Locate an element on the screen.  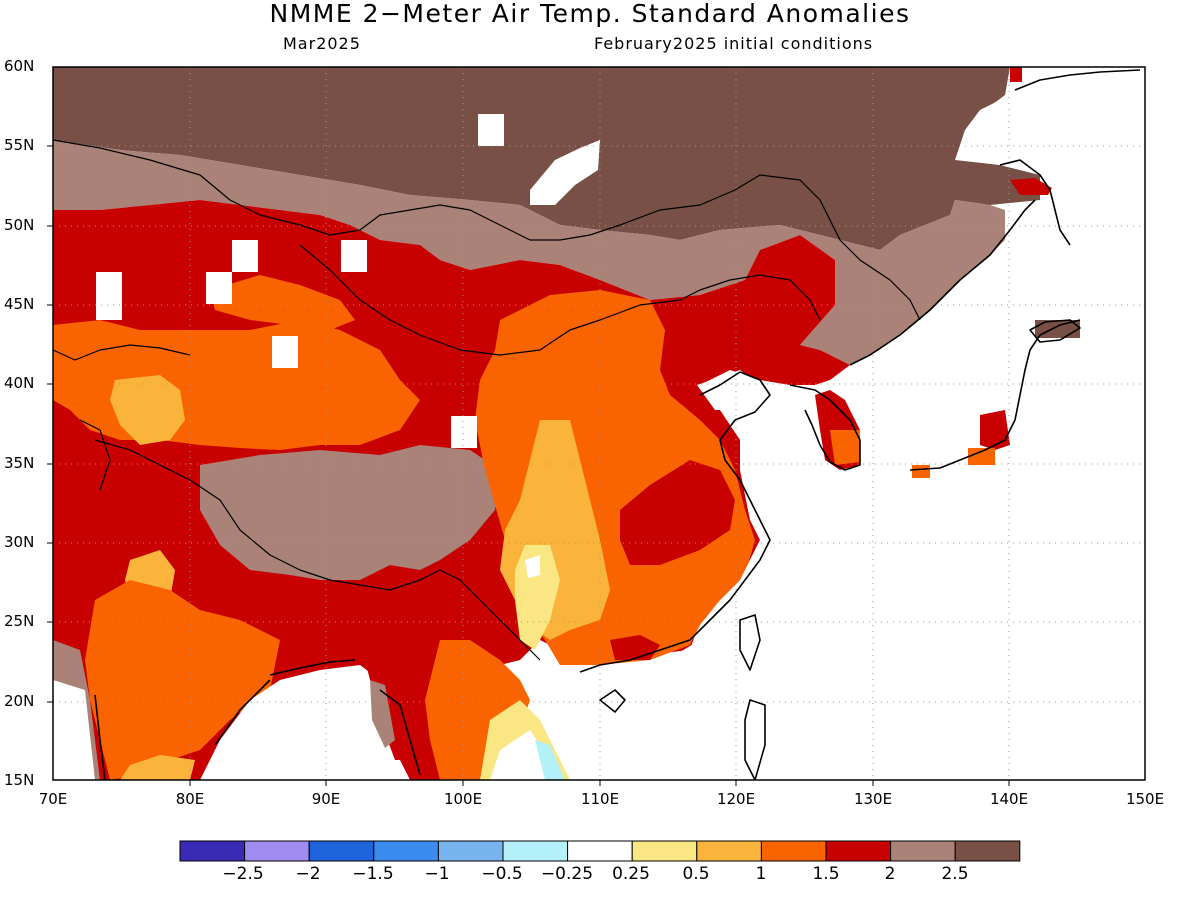
anomaly-region-india-yellow is located at coordinates (157, 767).